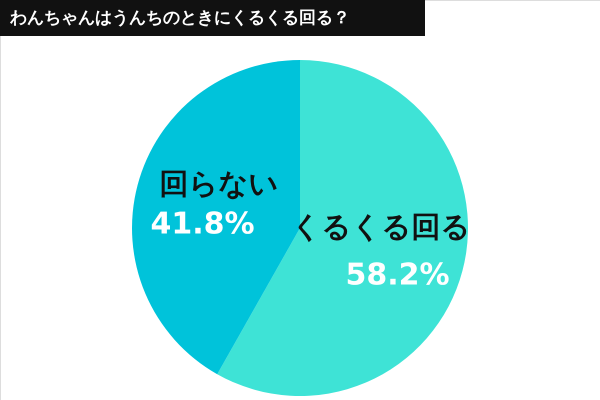 Image resolution: width=600 pixels, height=400 pixels. Describe the element at coordinates (397, 275) in the screenshot. I see `data-label: 58.2%` at that location.